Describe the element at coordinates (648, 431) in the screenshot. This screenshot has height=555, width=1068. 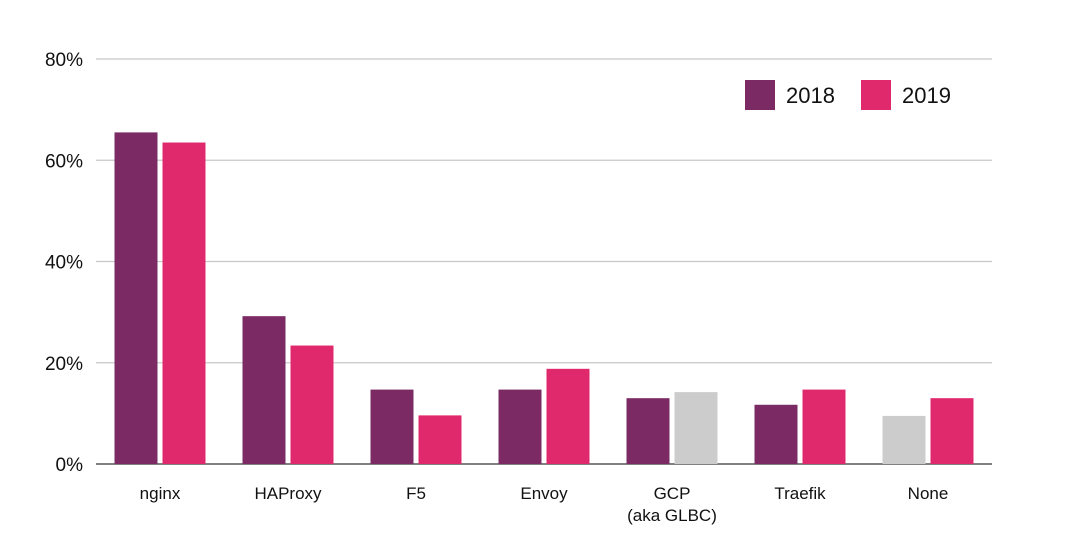
I see `bar-2018-gcp-aka-glbc` at that location.